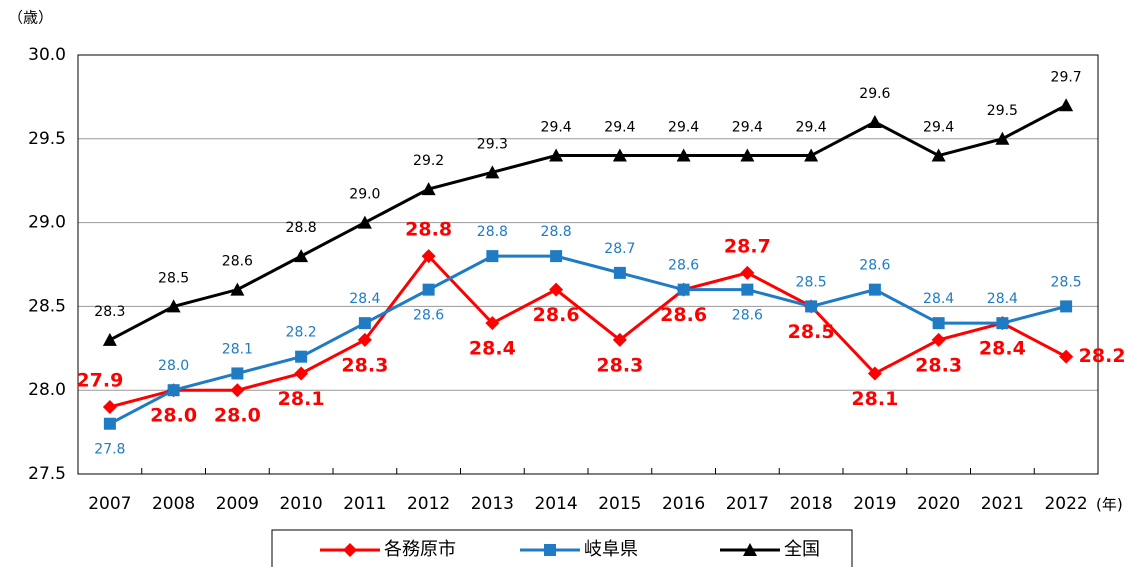 The width and height of the screenshot is (1130, 567). What do you see at coordinates (1109, 505) in the screenshot?
I see `x-unit: (年)` at bounding box center [1109, 505].